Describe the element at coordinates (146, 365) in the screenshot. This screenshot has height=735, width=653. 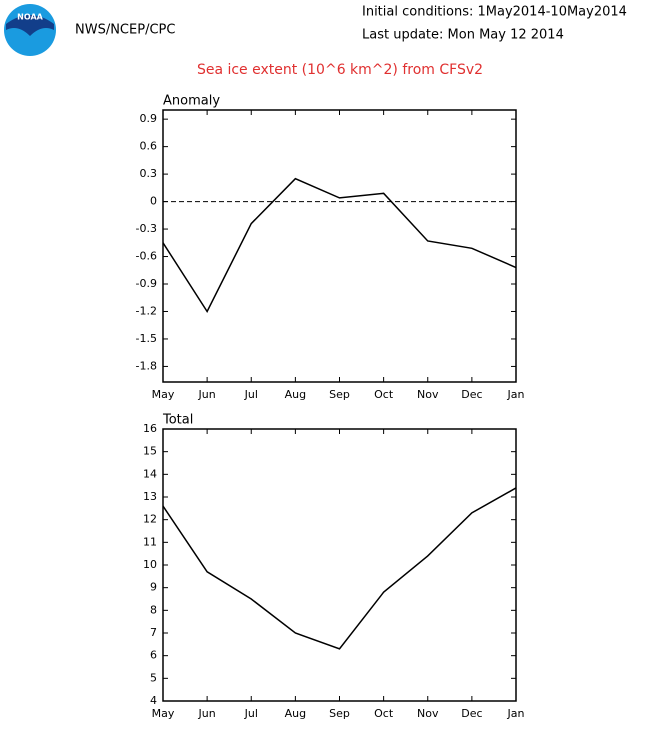
I see `y-tick-label: -1.8` at that location.